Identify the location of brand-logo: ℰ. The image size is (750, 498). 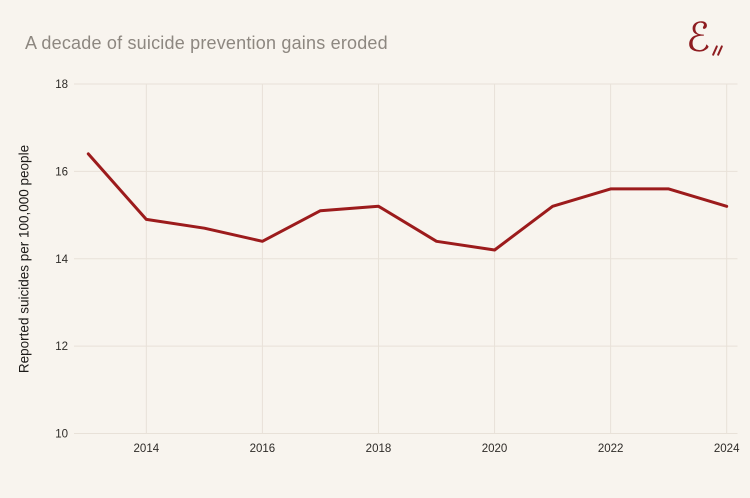
(707, 40).